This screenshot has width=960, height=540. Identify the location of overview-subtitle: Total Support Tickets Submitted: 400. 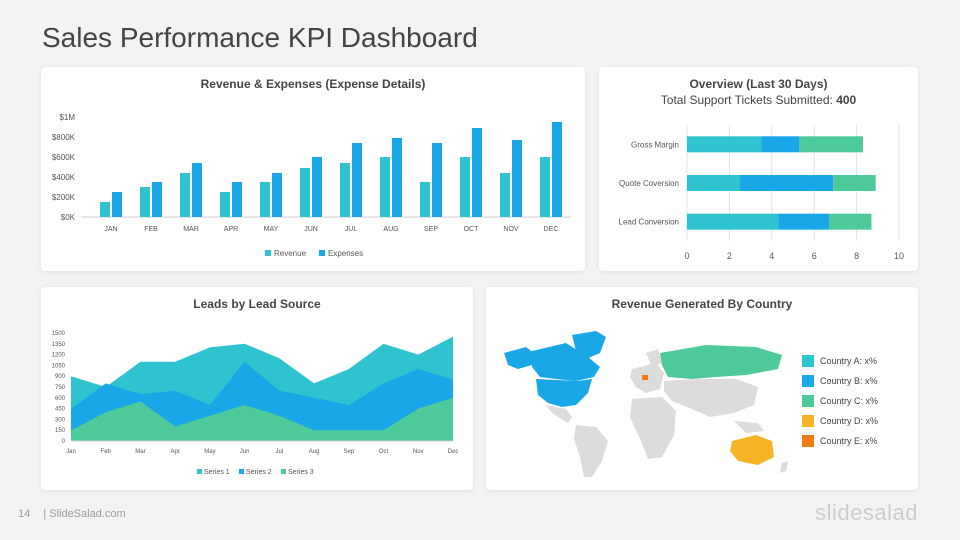
(758, 100).